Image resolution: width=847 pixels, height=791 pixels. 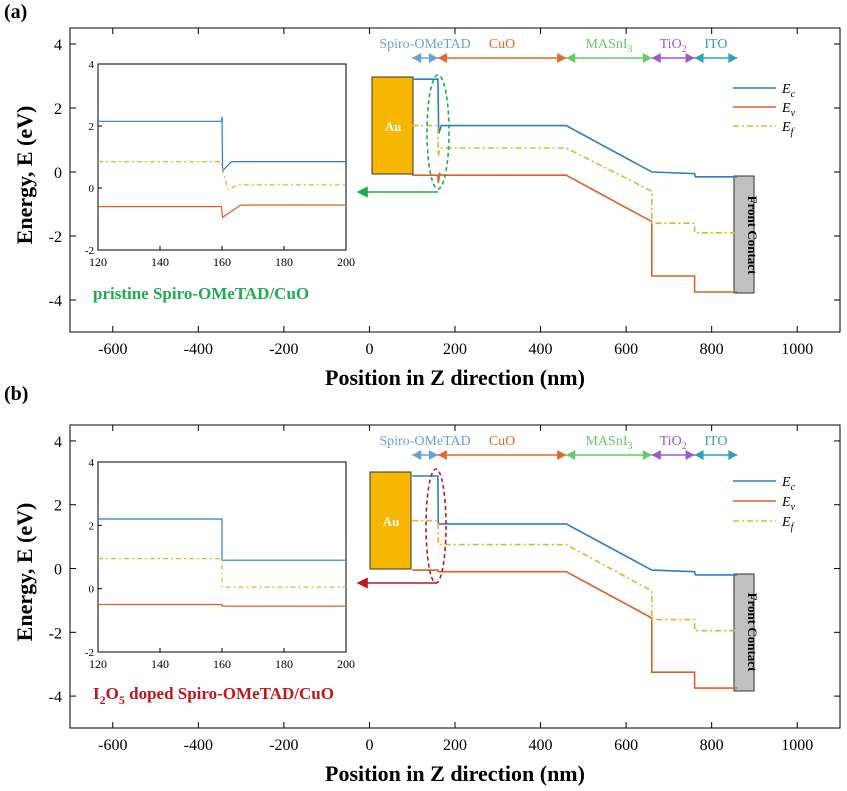 I want to click on inset-series-line-ev-b, so click(x=222, y=605).